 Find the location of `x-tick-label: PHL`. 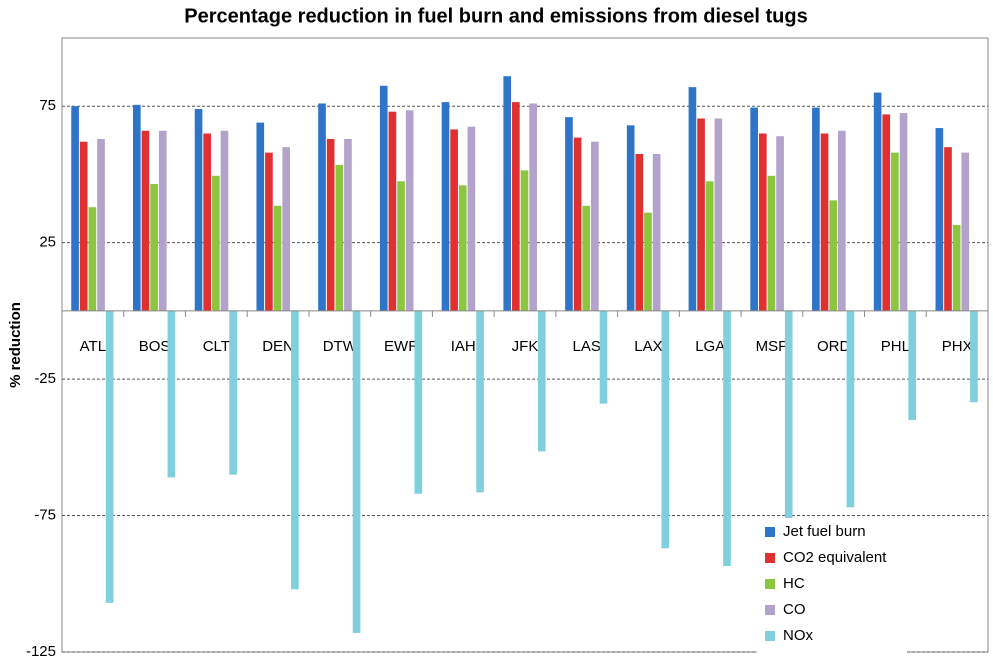

x-tick-label: PHL is located at coordinates (895, 346).